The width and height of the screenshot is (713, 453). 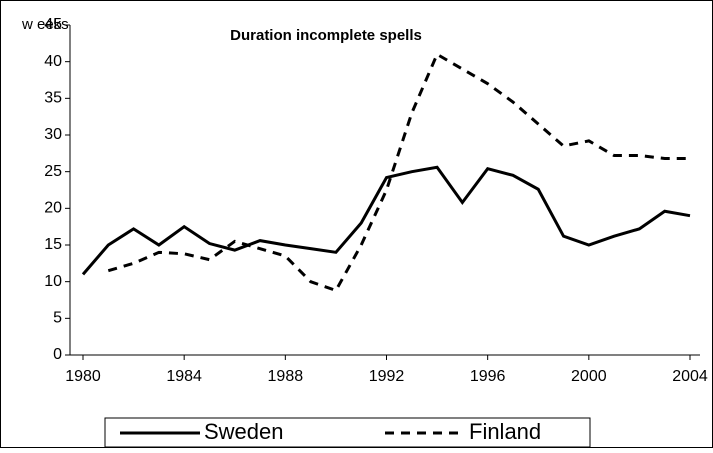 I want to click on y-tick-label: 30, so click(x=53, y=134).